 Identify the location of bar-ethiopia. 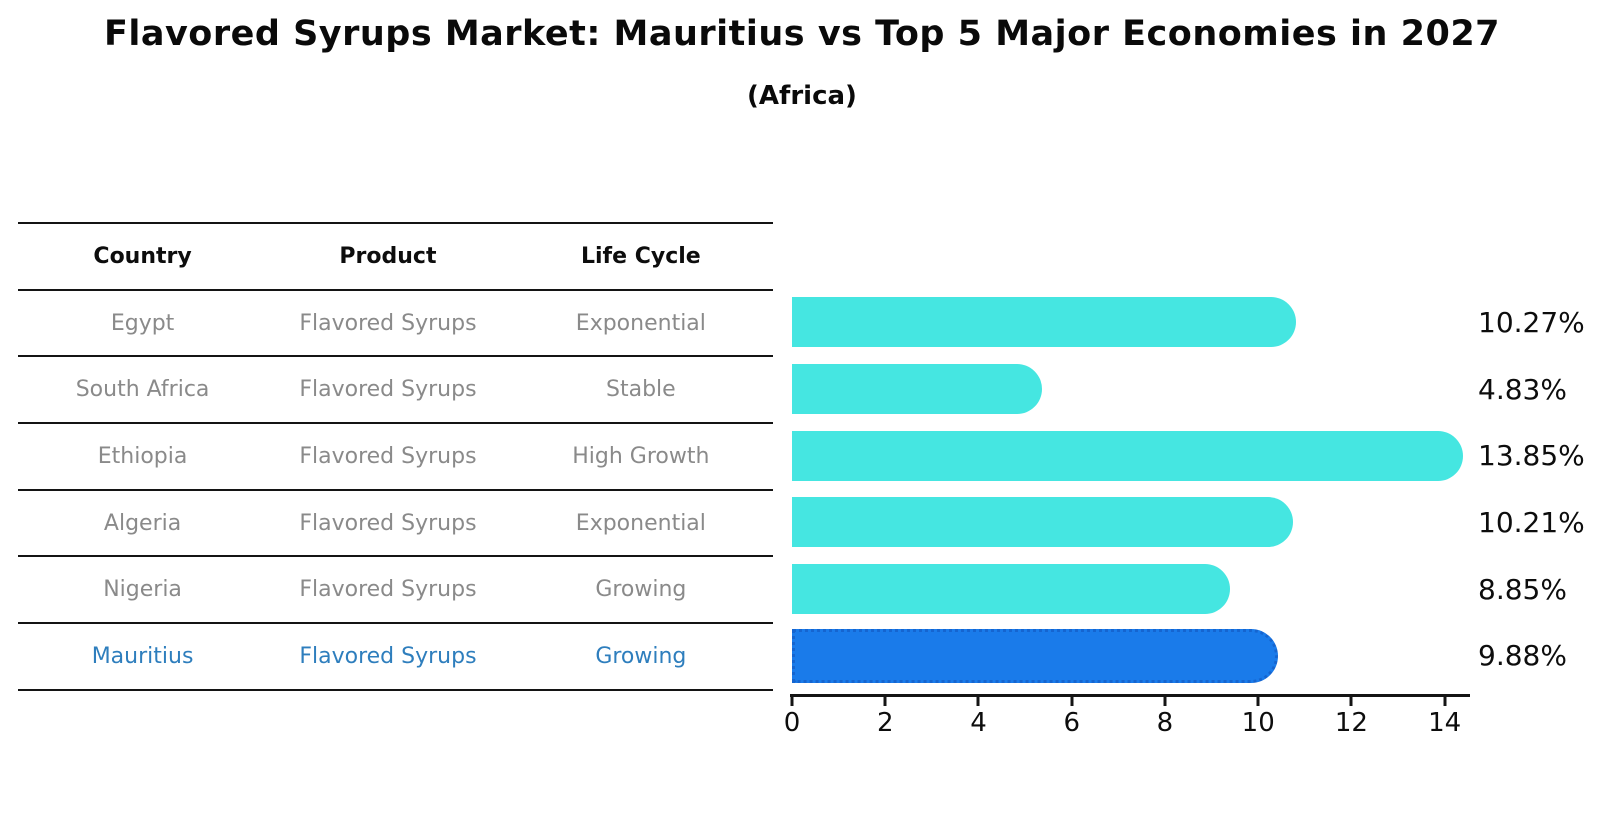
(1127, 455).